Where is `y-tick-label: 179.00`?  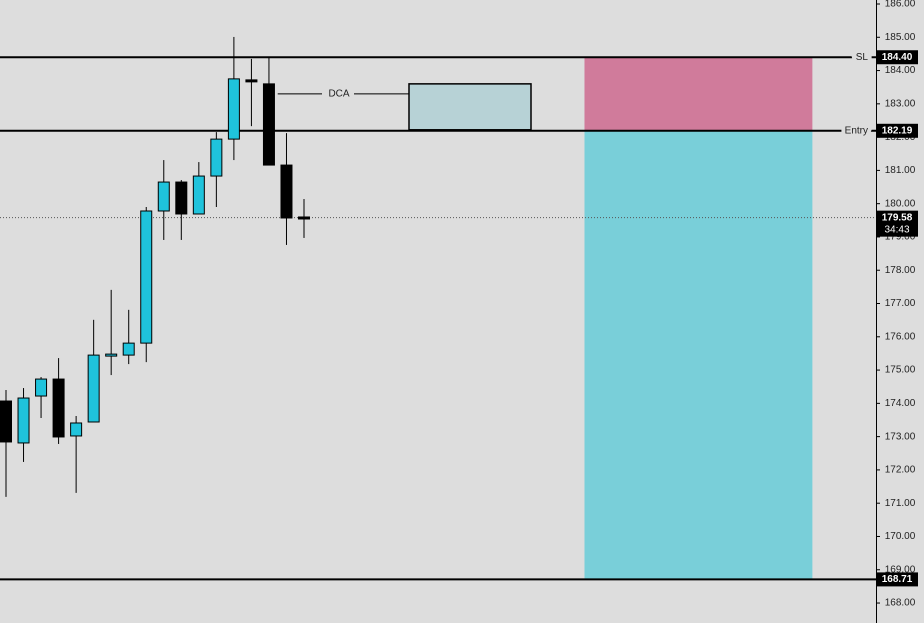 y-tick-label: 179.00 is located at coordinates (900, 237).